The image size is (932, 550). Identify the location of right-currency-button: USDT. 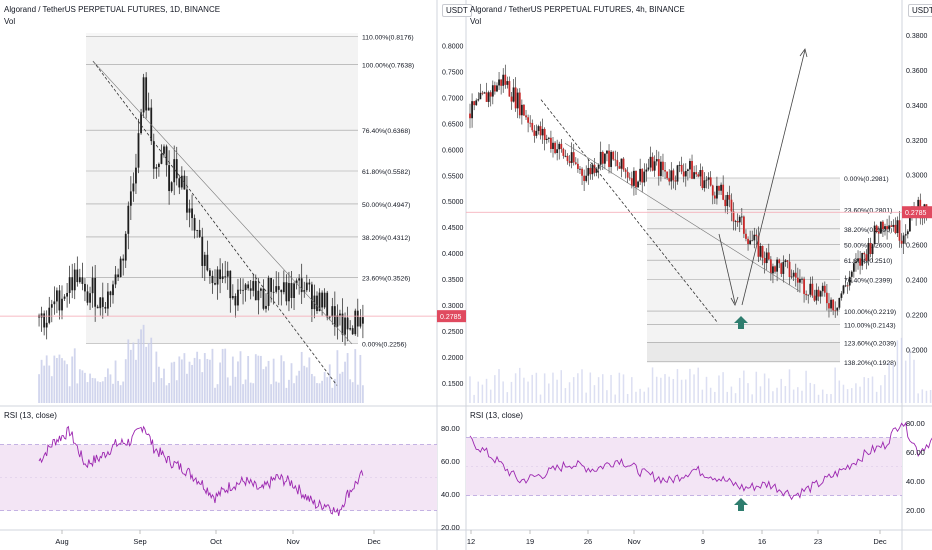
(920, 10).